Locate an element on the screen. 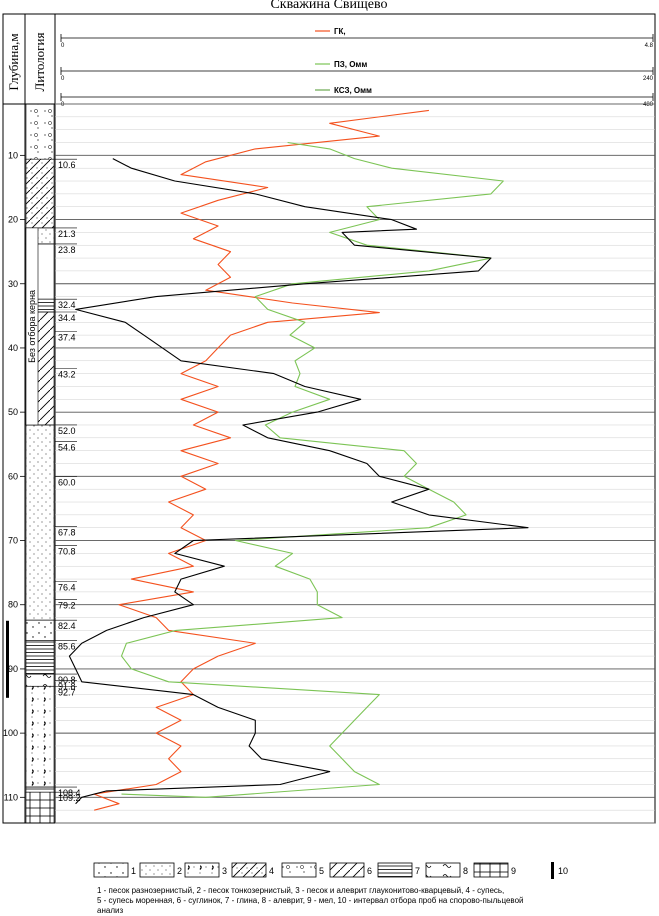 The image size is (659, 916). no-core-label: Без отбора керна is located at coordinates (32, 326).